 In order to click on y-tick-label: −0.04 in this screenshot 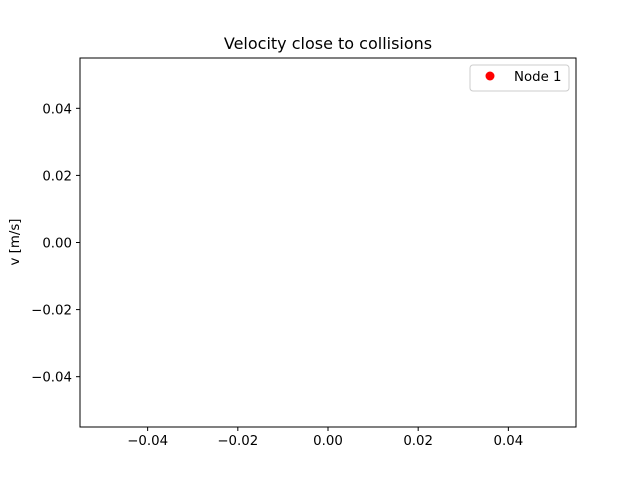, I will do `click(51, 378)`.